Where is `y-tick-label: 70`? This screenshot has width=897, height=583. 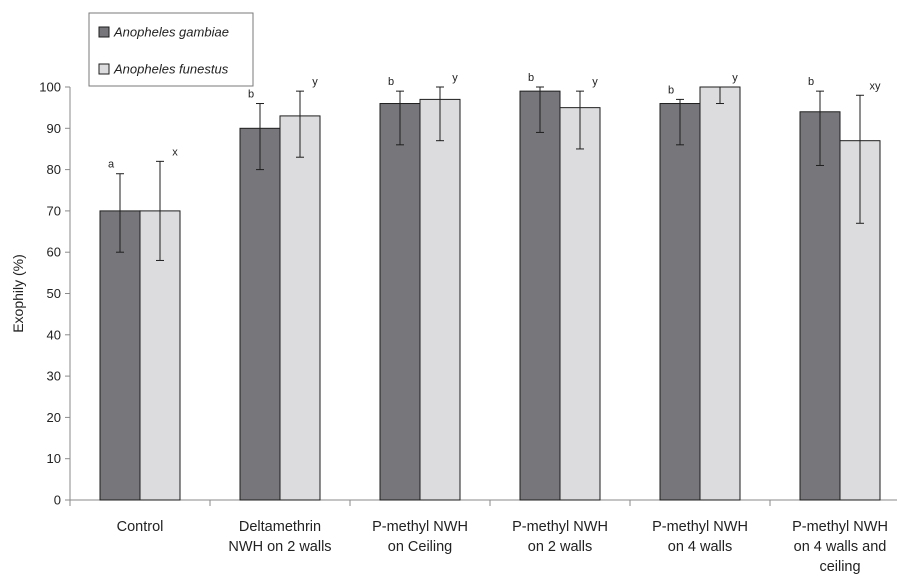 y-tick-label: 70 is located at coordinates (54, 210).